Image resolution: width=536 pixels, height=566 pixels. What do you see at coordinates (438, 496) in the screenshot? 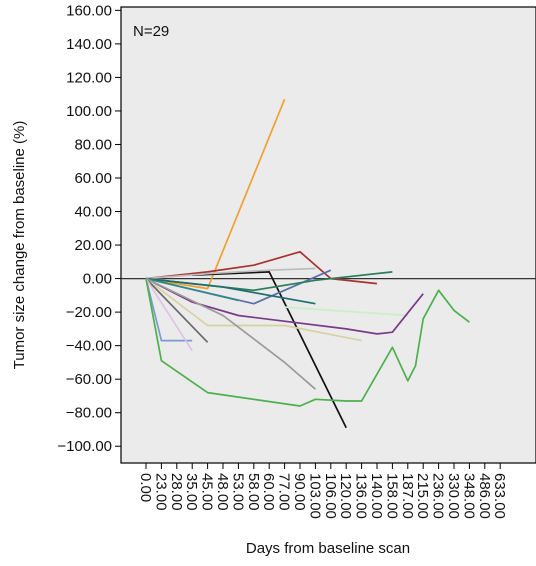
I see `x-tick-label: 236.00` at bounding box center [438, 496].